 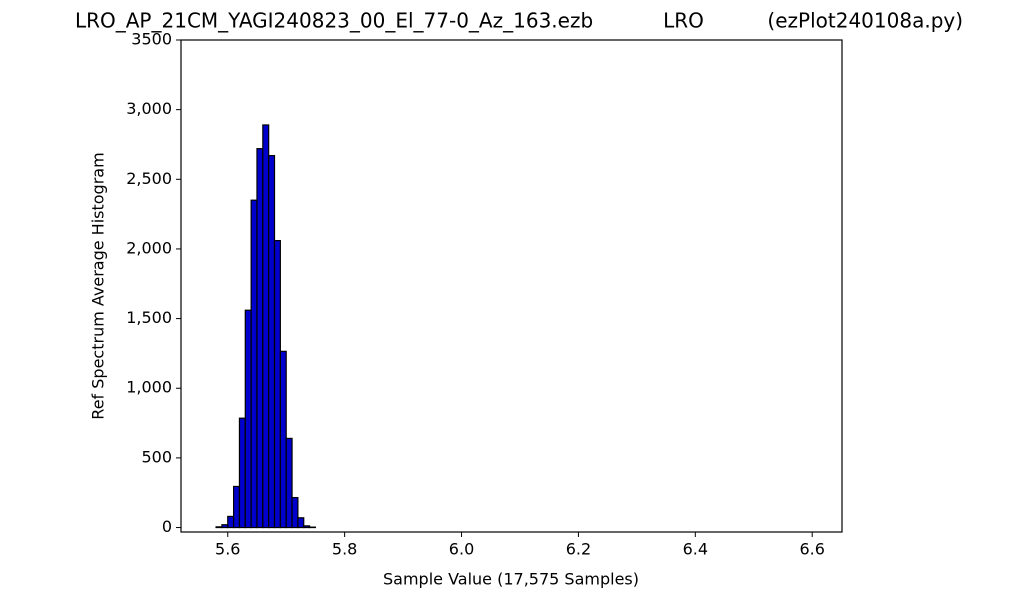 What do you see at coordinates (344, 549) in the screenshot?
I see `x-tick-label: 5.8` at bounding box center [344, 549].